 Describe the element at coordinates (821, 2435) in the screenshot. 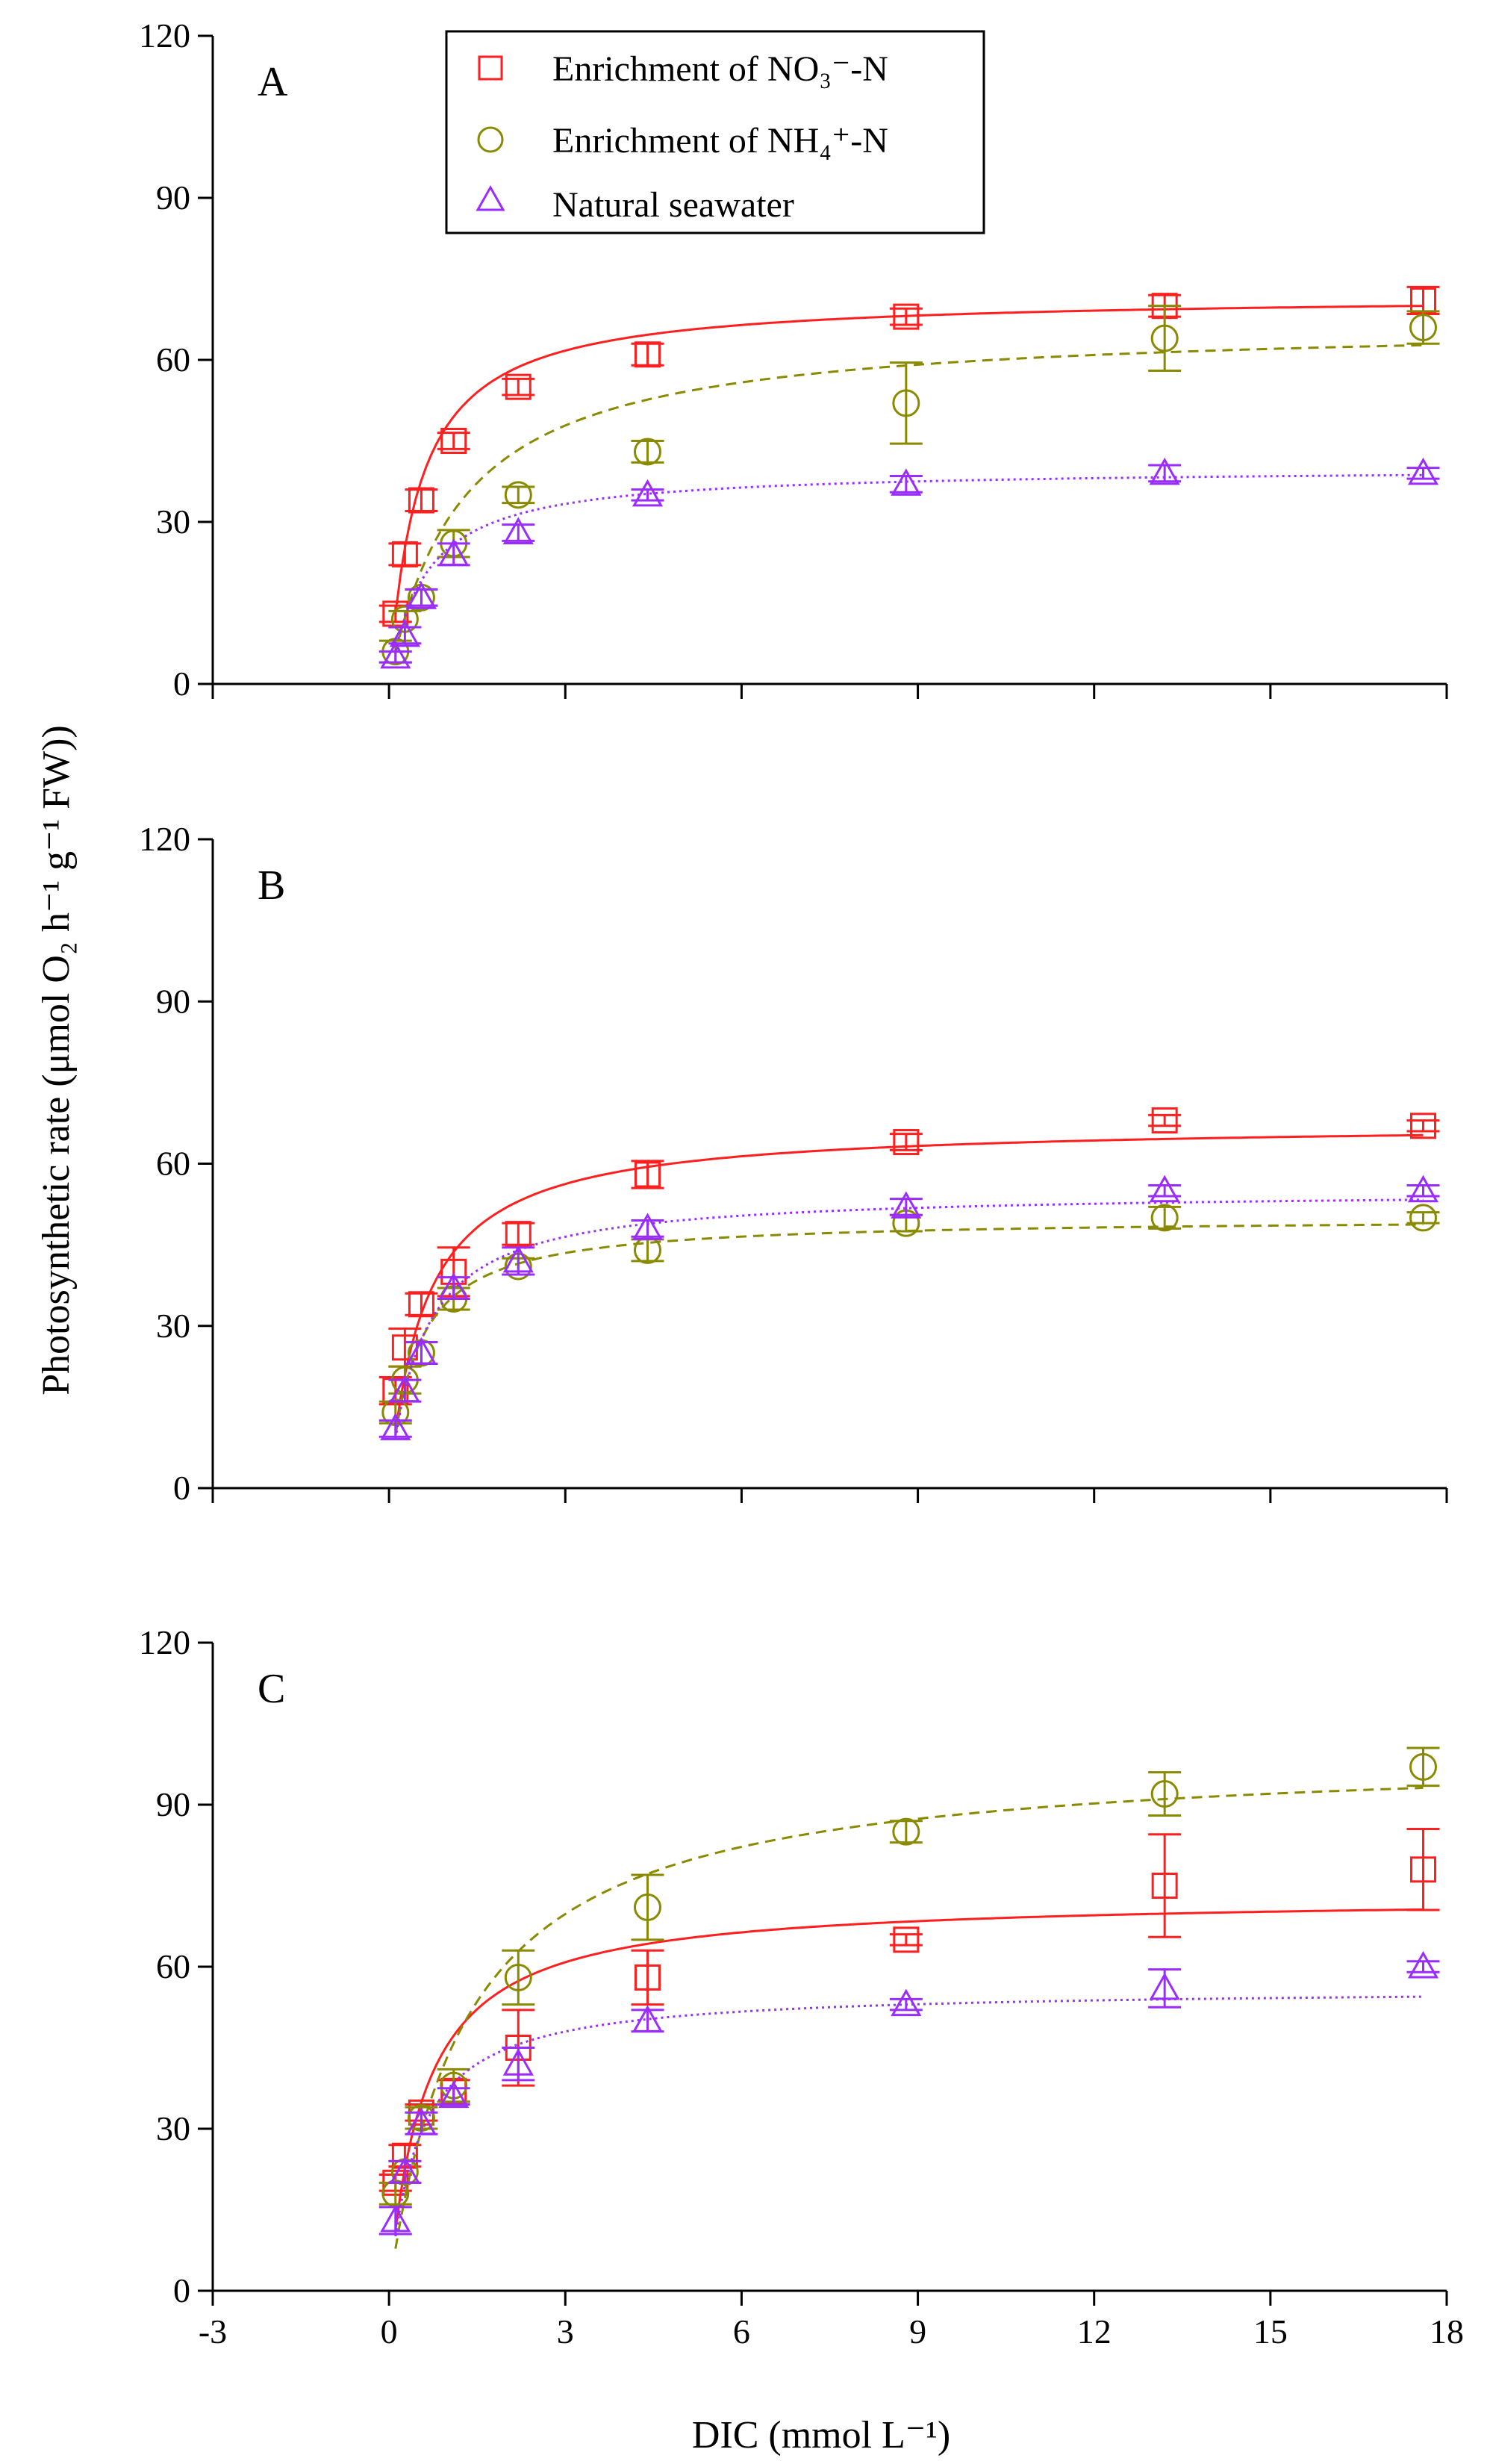

I see `x-axis-title: DIC (mmol L⁻¹)` at that location.